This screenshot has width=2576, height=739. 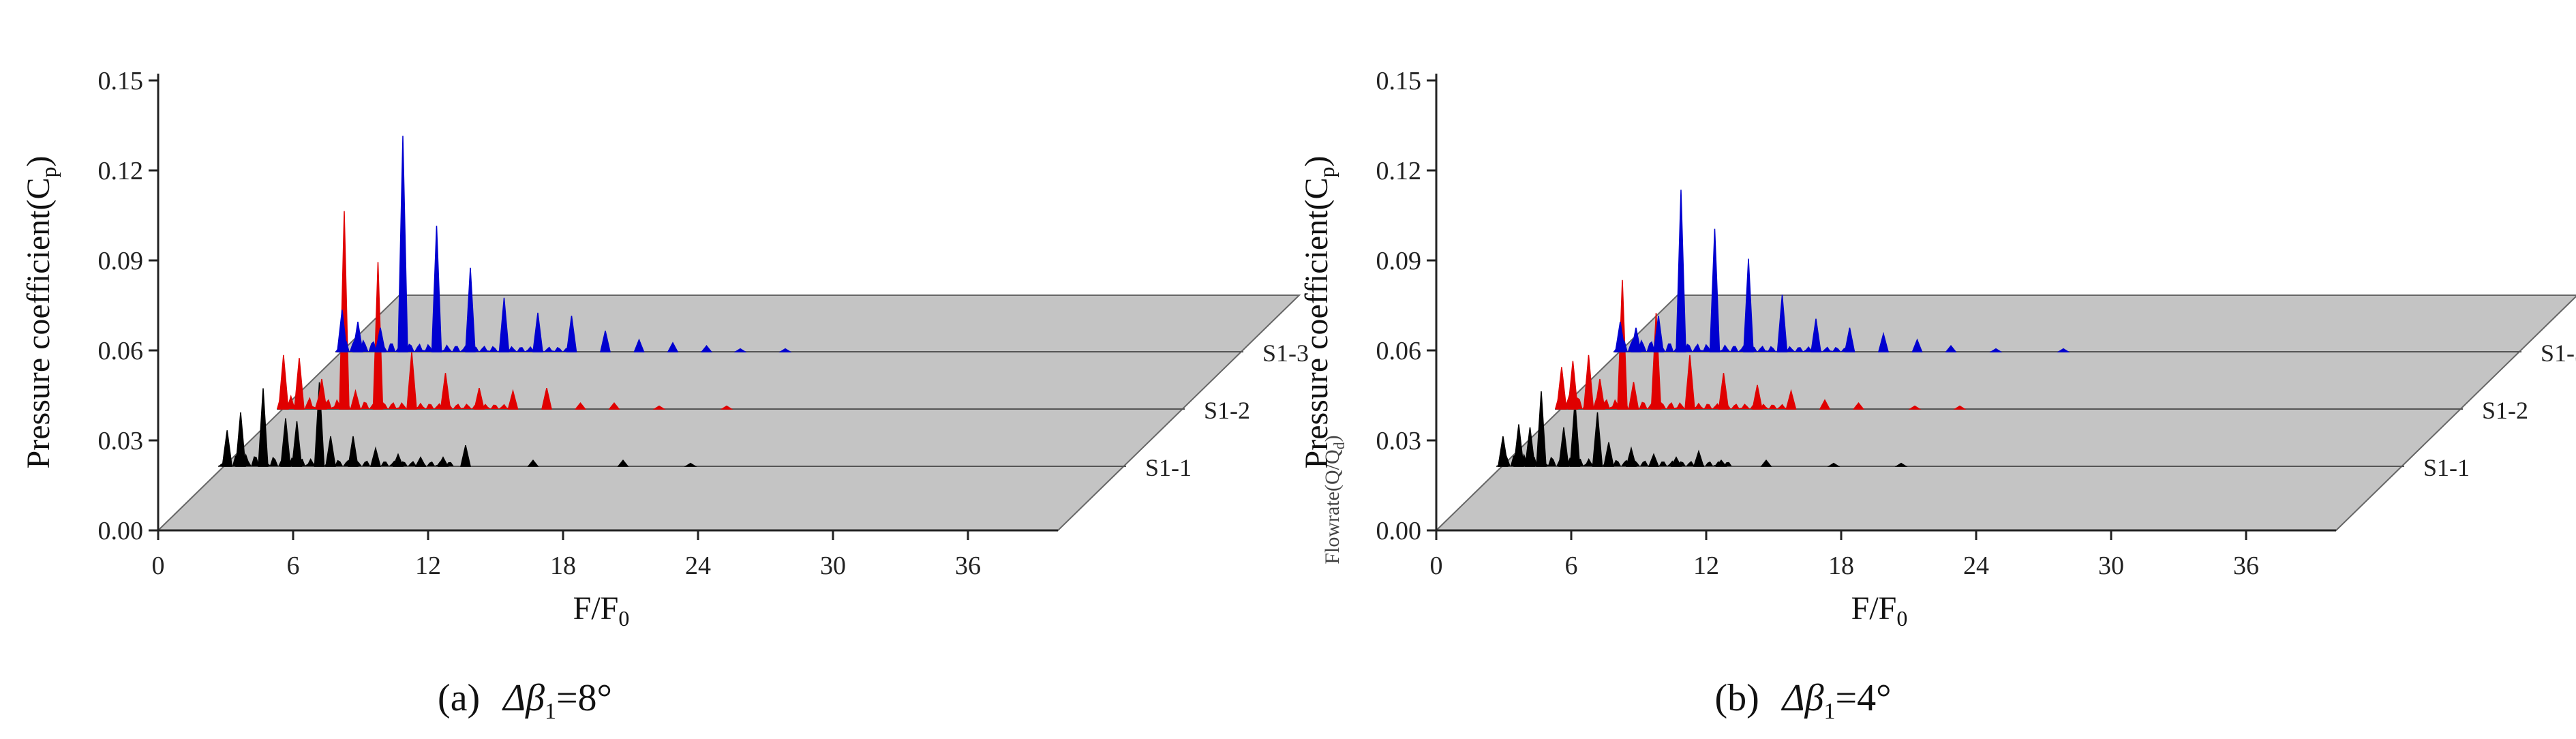 I want to click on depth-axis-label: Flowrate(Q/Qd), so click(x=1334, y=499).